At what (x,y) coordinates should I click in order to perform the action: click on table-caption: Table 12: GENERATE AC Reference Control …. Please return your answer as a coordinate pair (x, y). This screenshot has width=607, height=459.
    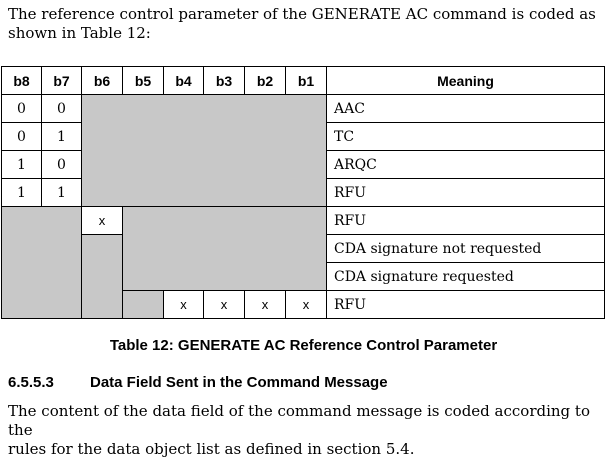
    Looking at the image, I should click on (303, 345).